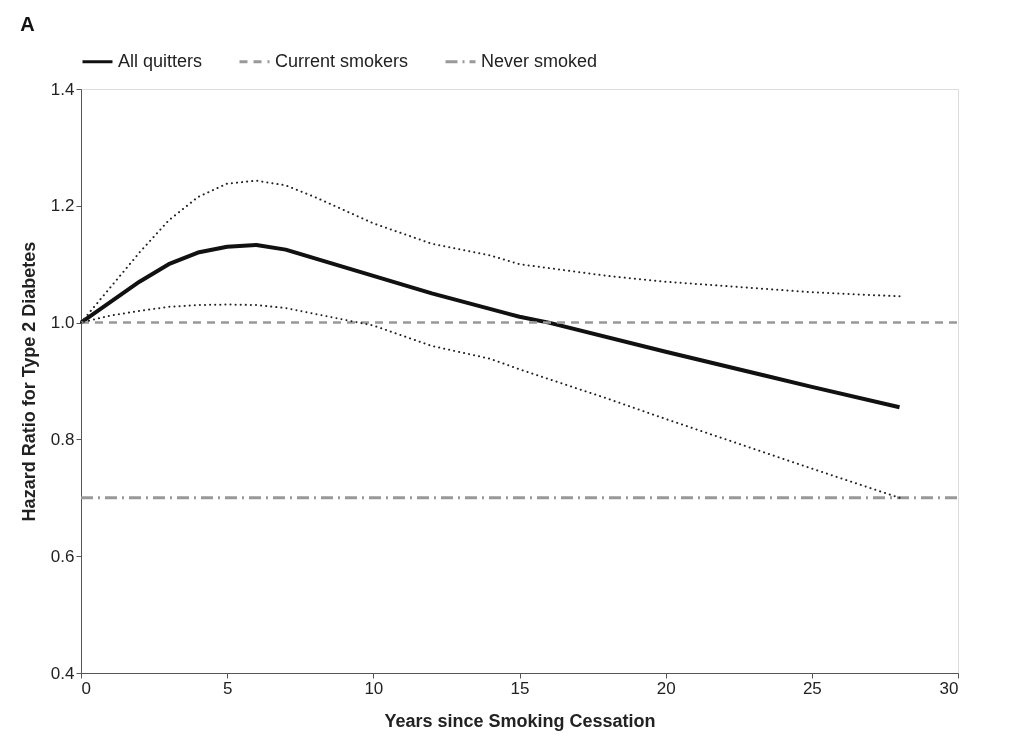 The width and height of the screenshot is (1017, 756). I want to click on x-tick-label: 15, so click(520, 688).